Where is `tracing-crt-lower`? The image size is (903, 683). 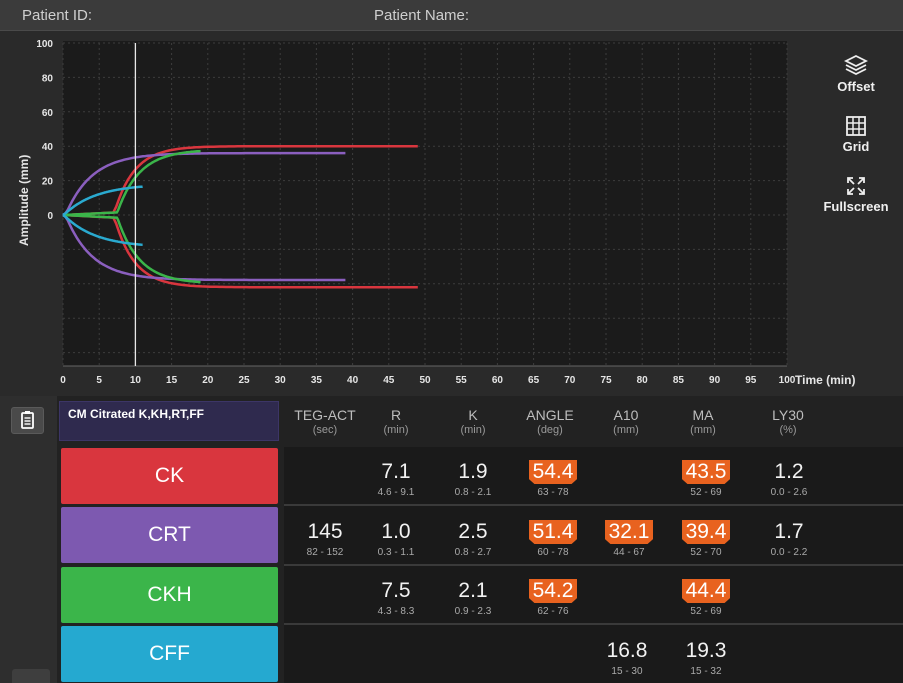 tracing-crt-lower is located at coordinates (204, 248).